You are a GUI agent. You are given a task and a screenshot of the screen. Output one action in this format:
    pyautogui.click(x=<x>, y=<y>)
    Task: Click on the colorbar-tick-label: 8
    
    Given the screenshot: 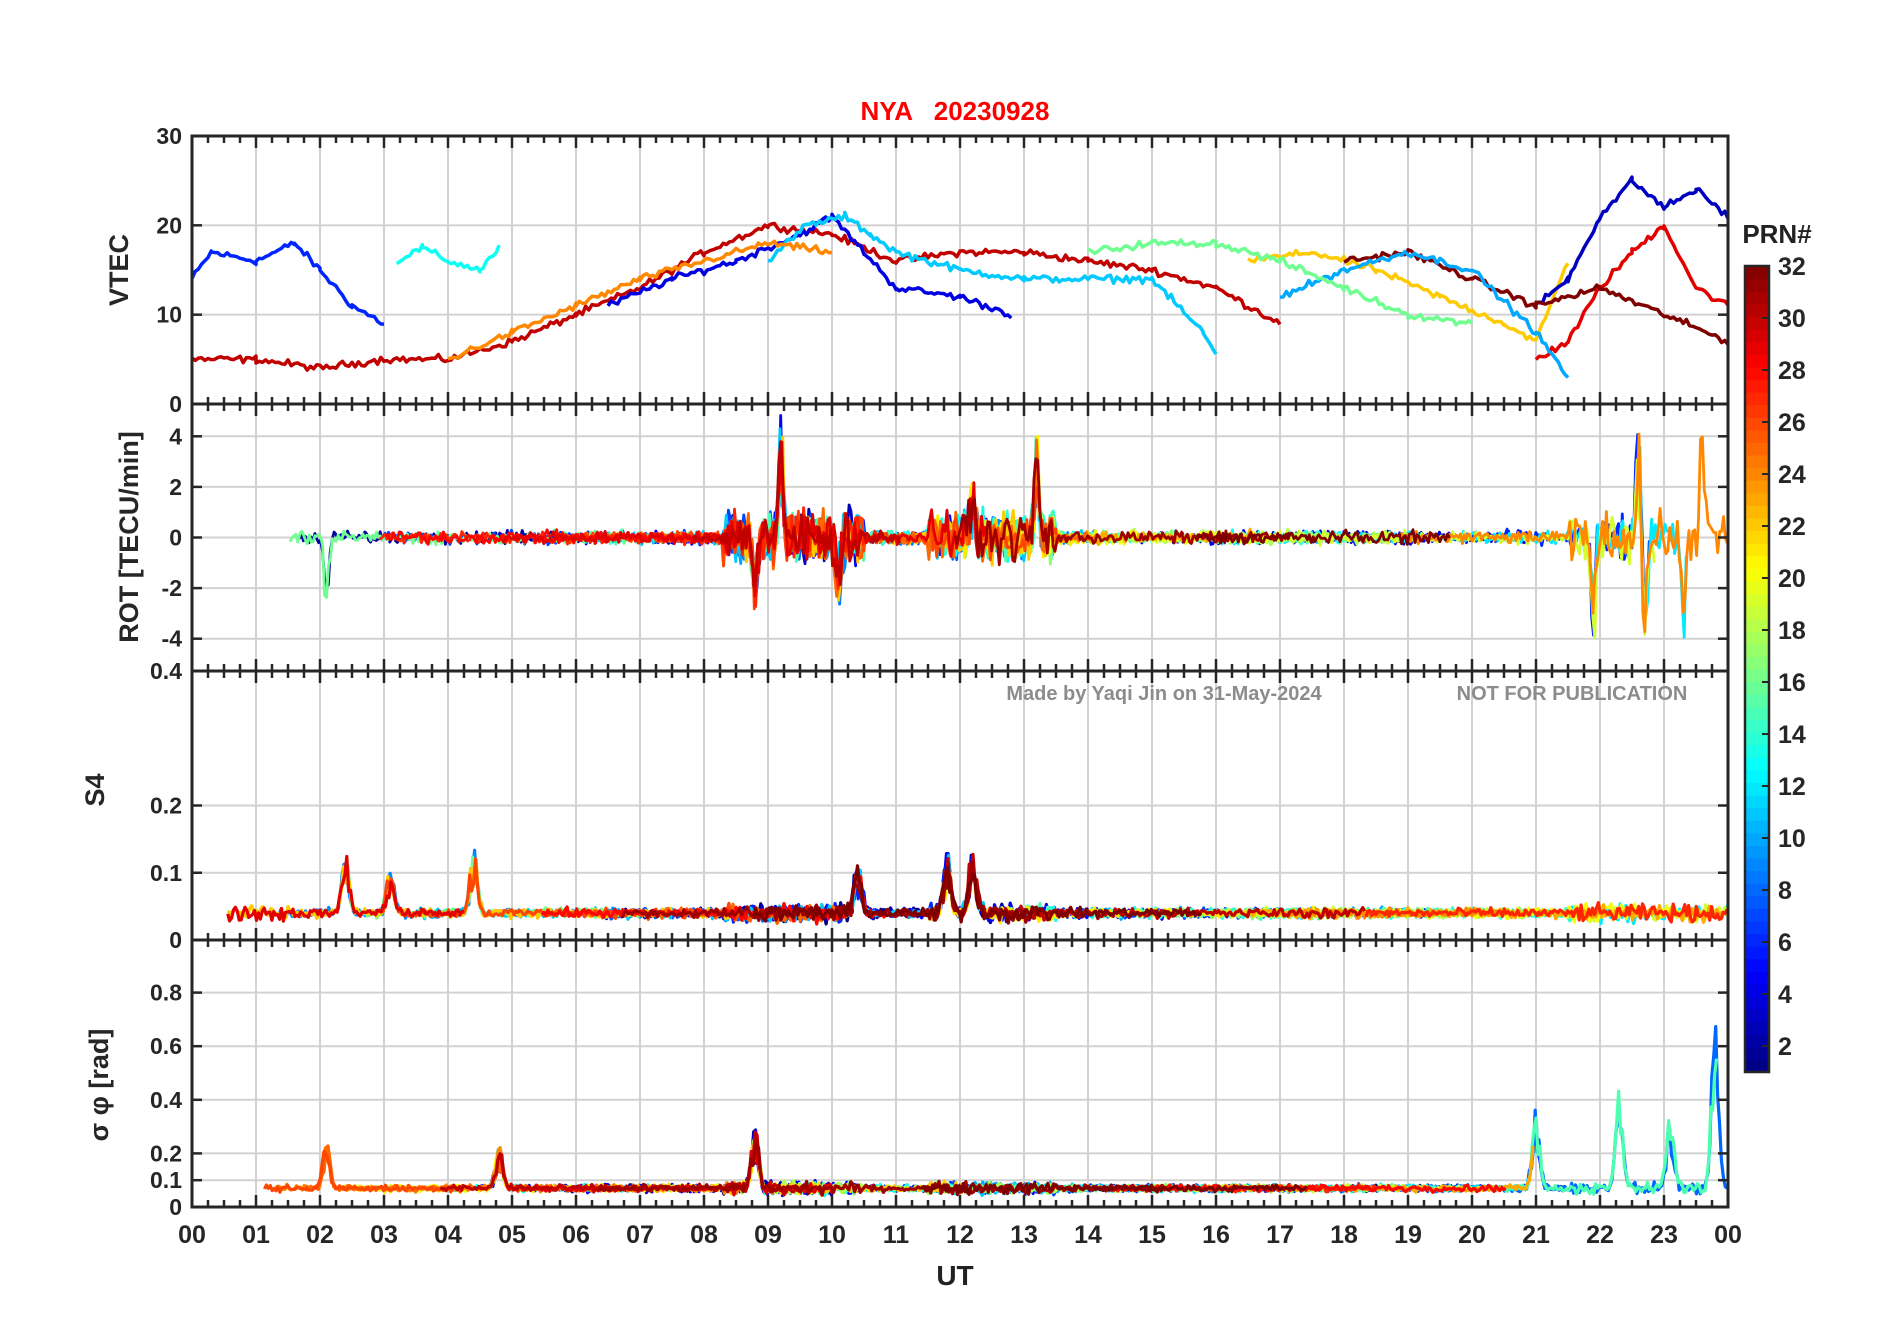 What is the action you would take?
    pyautogui.click(x=1785, y=891)
    